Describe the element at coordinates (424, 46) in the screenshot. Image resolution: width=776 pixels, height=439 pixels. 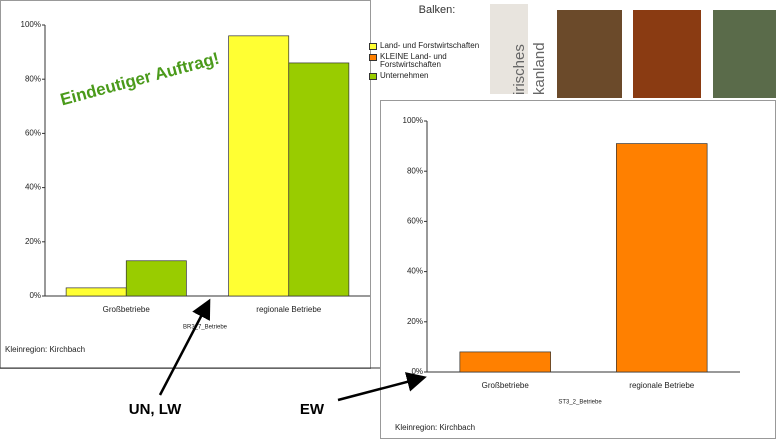
I see `legend-item: Land- und Forstwirtschaften` at that location.